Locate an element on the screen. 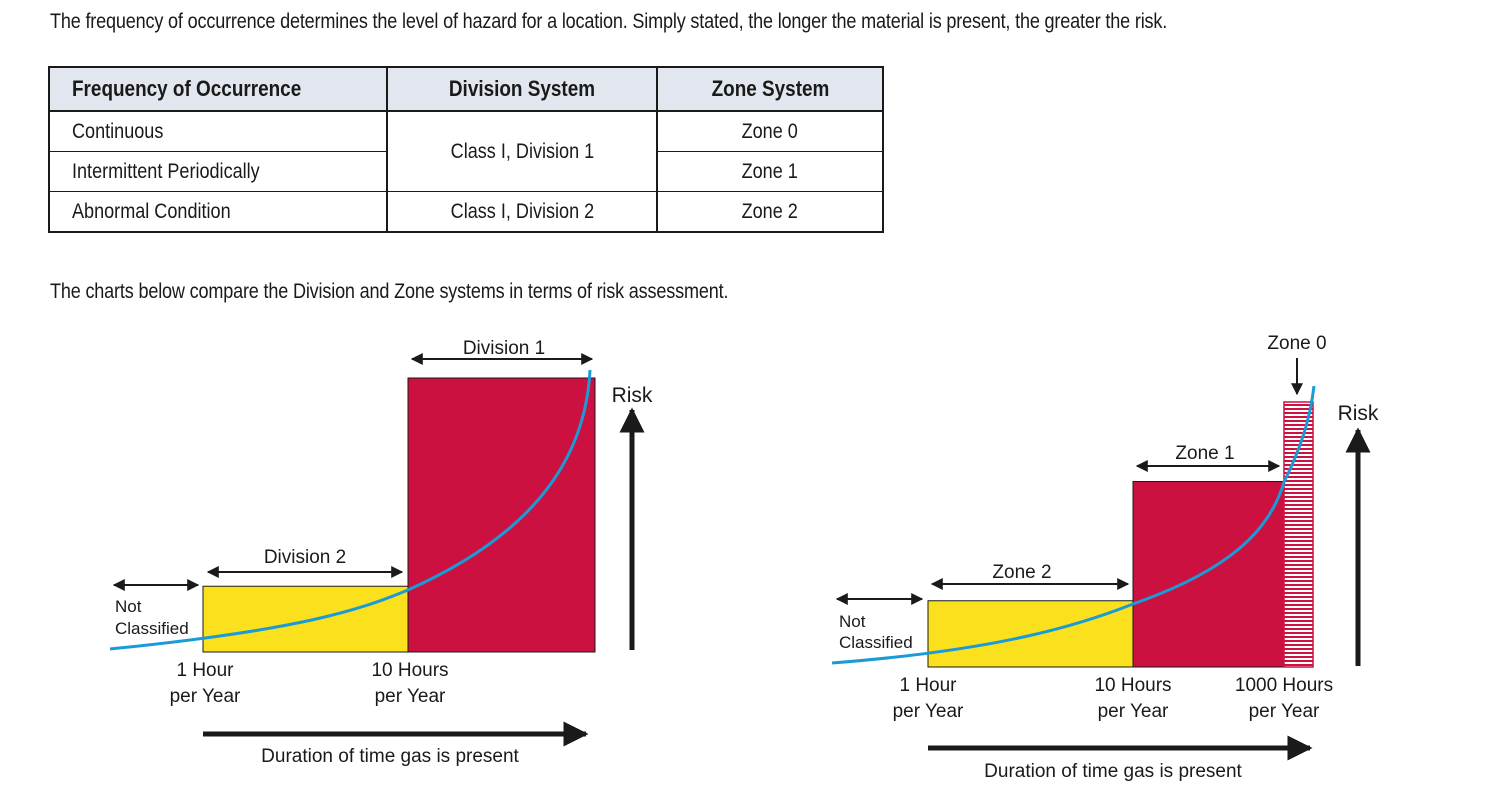 This screenshot has height=799, width=1489. frequency-cell: Abnormal Condition is located at coordinates (218, 212).